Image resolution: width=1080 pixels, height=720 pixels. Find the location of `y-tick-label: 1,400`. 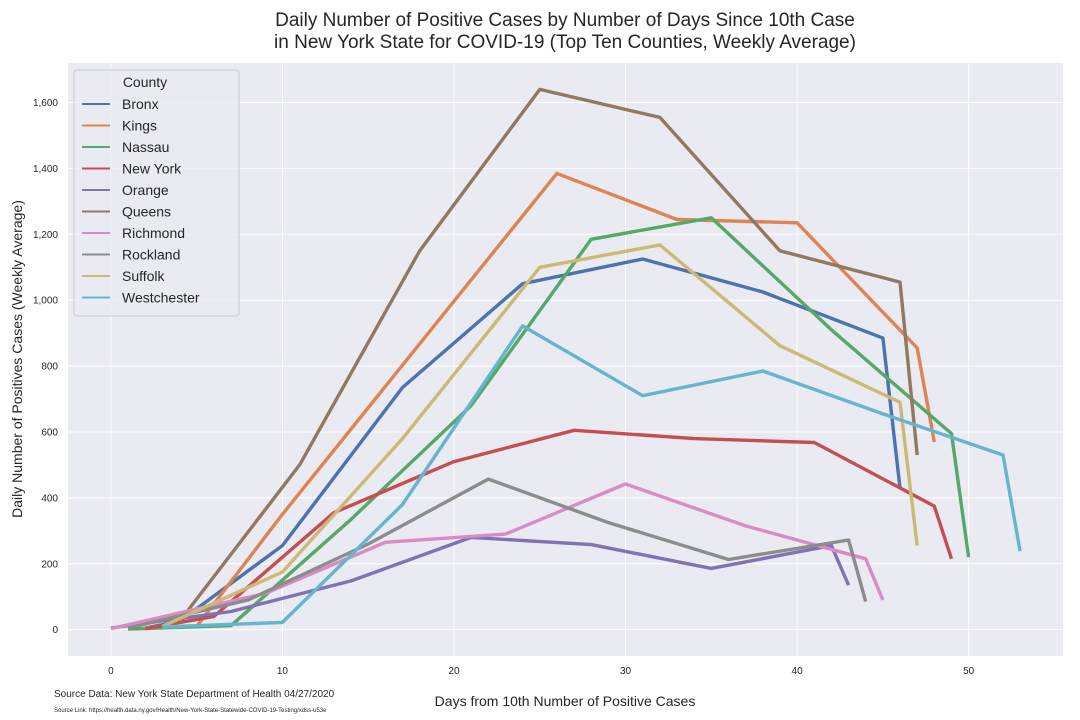

y-tick-label: 1,400 is located at coordinates (45, 169).